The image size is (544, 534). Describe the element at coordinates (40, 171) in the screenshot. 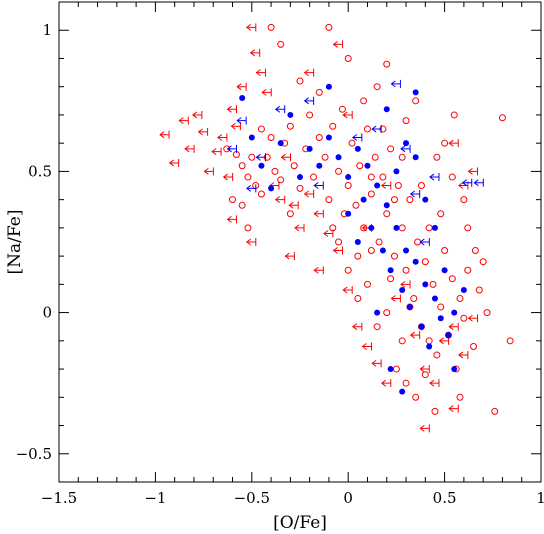

I see `y-tick-label: 0.5` at that location.